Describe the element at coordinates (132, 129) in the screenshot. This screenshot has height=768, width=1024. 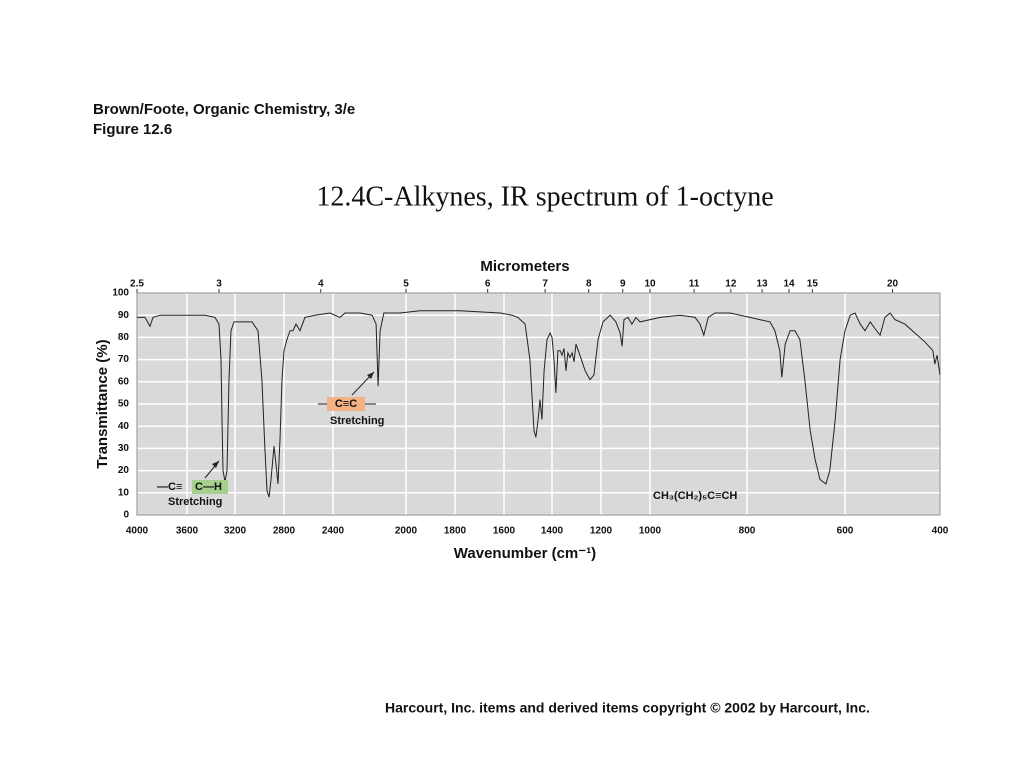
I see `figure-ref: Figure 12.6` at that location.